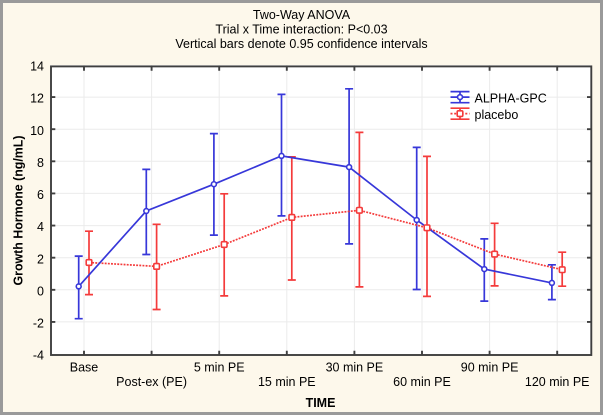 This screenshot has height=420, width=603. I want to click on svg-text: Base, so click(84, 368).